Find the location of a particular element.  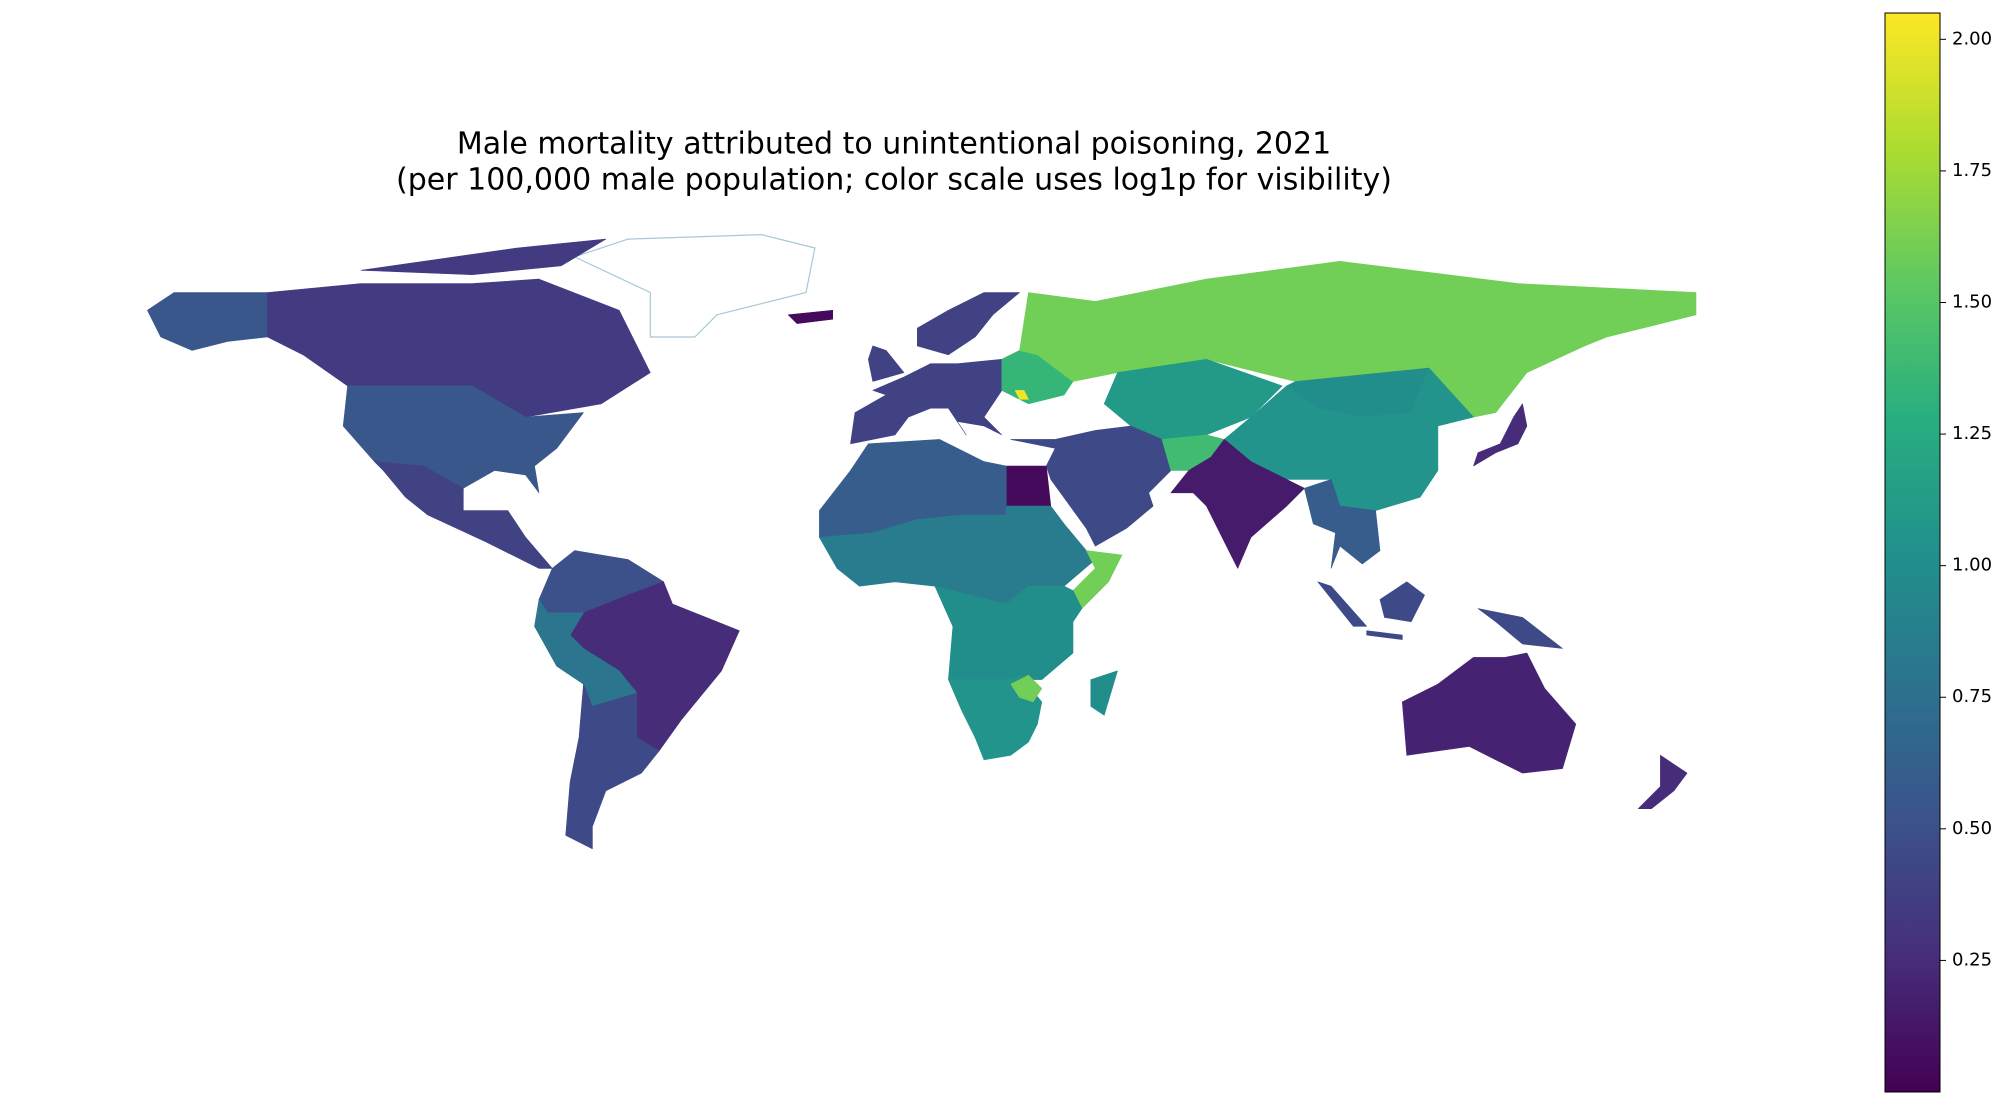

colorbar-tick-label: 0.50 is located at coordinates (1972, 828).